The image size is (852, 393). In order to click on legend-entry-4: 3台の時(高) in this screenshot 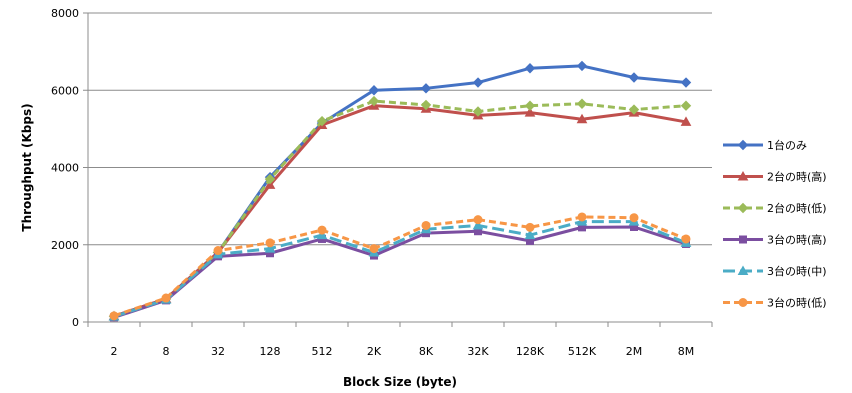, I will do `click(775, 240)`.